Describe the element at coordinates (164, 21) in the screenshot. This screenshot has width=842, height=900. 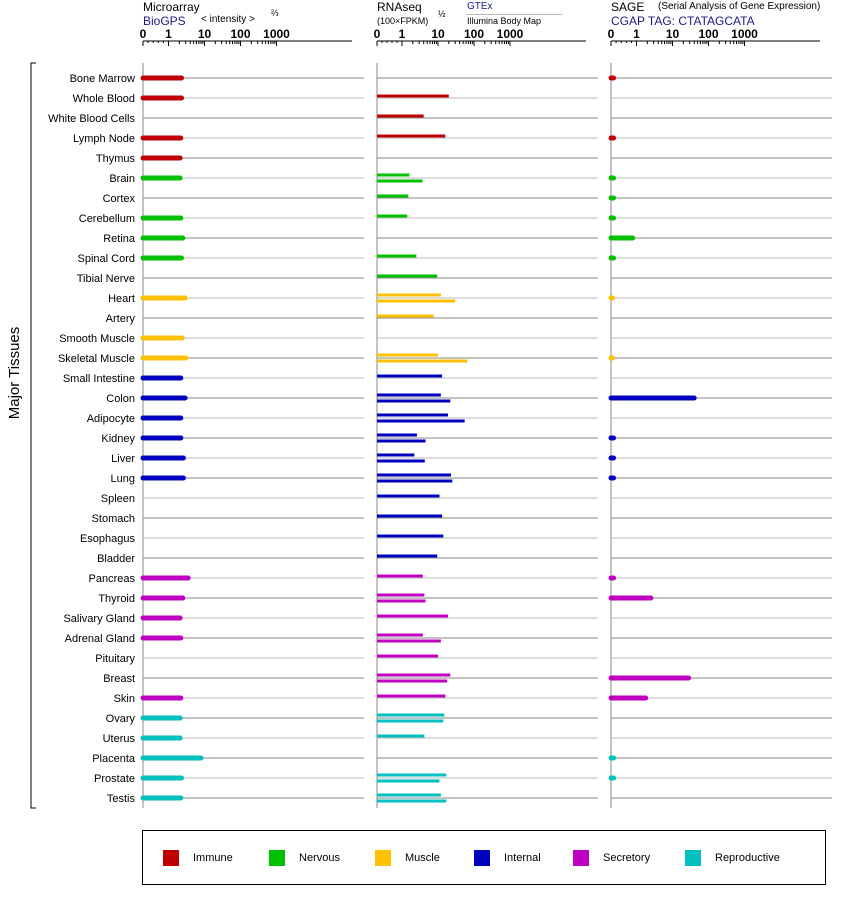
I see `microarray-source: BioGPS` at that location.